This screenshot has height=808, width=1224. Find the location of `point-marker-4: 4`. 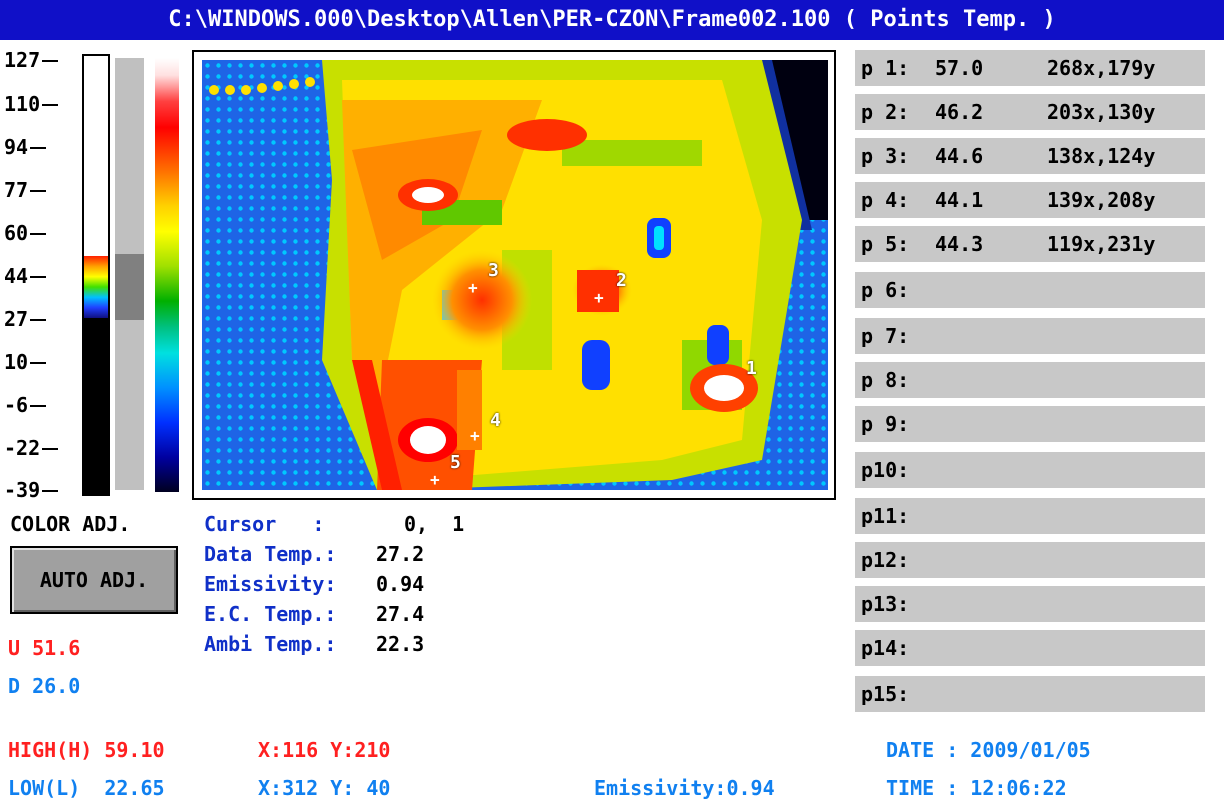

point-marker-4: 4 is located at coordinates (495, 420).